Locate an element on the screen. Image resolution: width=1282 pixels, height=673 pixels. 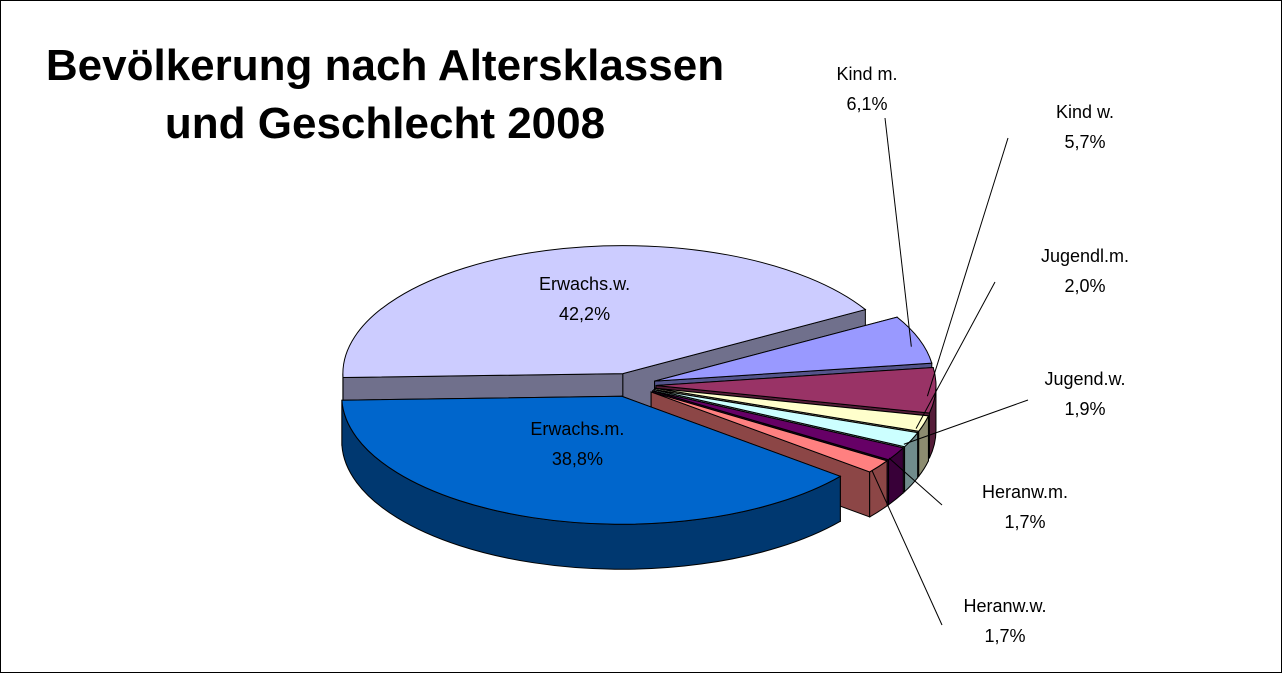
slice-label-name: Erwachs.m. is located at coordinates (577, 429).